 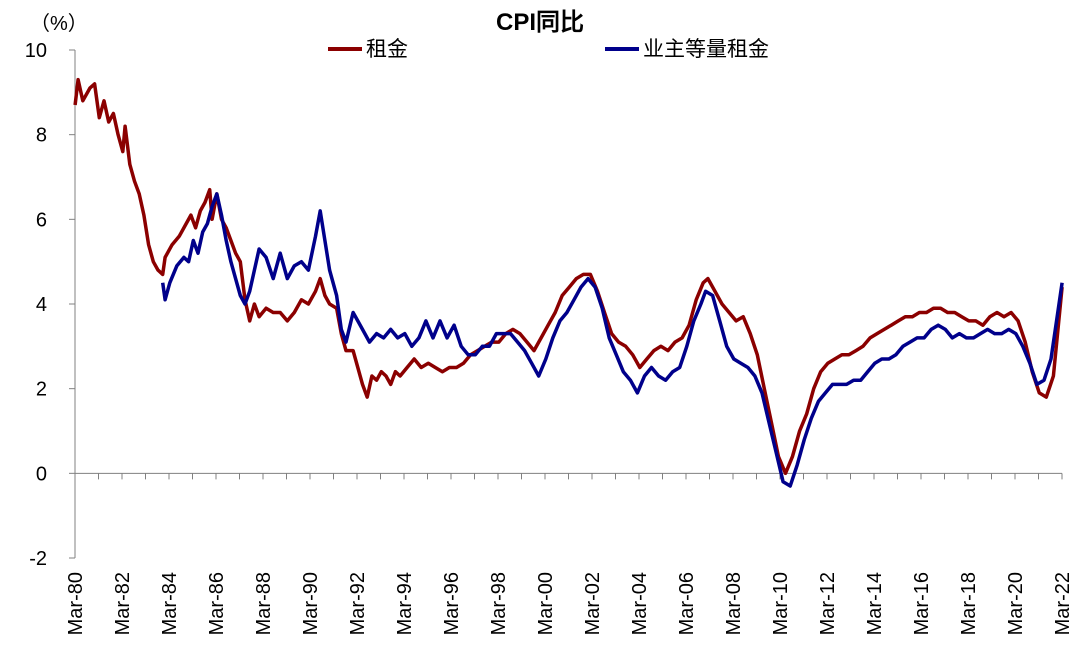 What do you see at coordinates (499, 603) in the screenshot?
I see `x-tick-label: Mar-98` at bounding box center [499, 603].